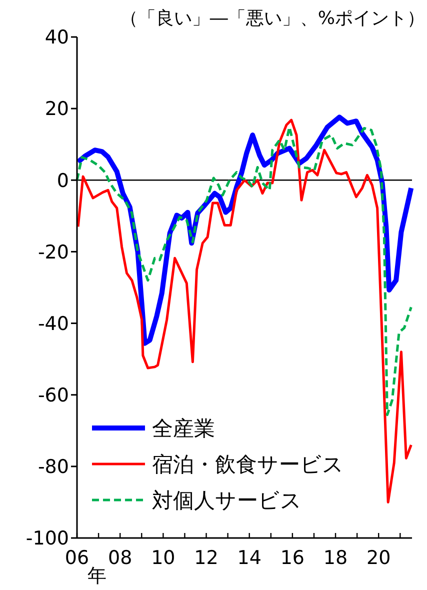 This screenshot has width=427, height=590. I want to click on y-tick-label: -60, so click(53, 395).